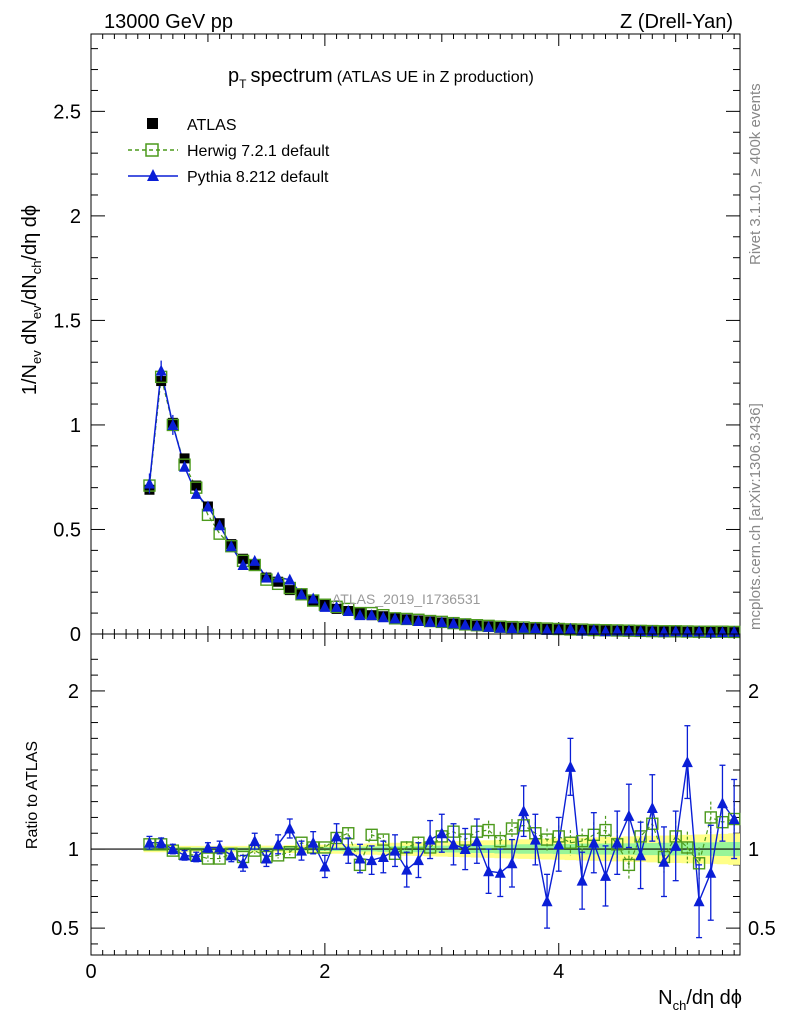 The height and width of the screenshot is (1024, 786). I want to click on legend-atlas-label: ATLAS, so click(212, 125).